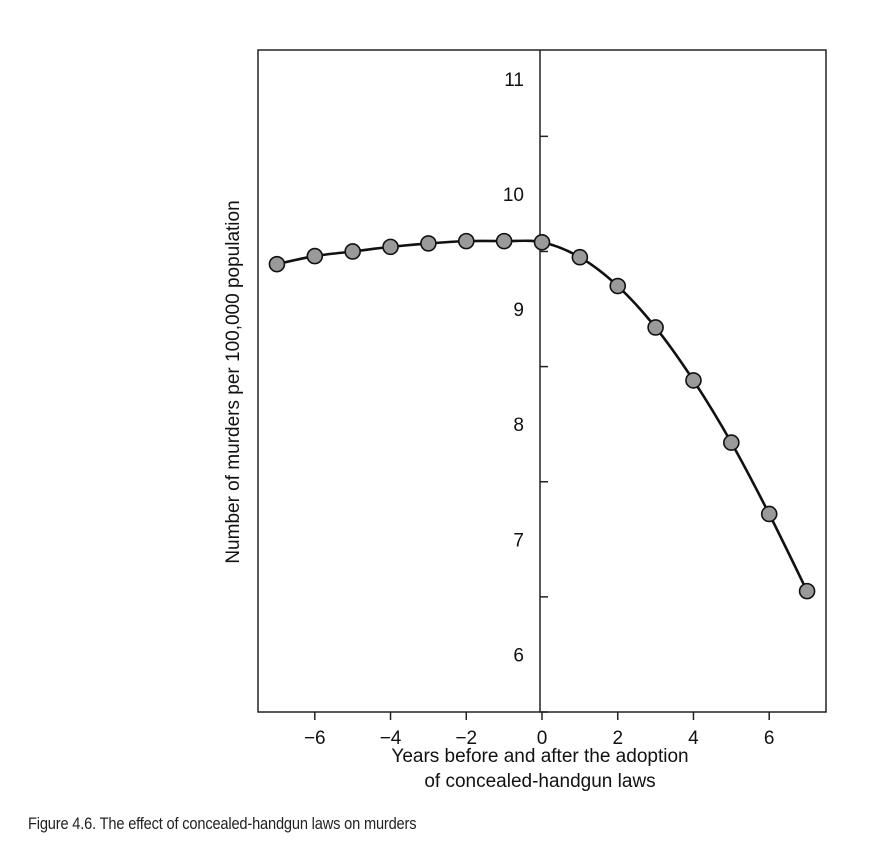  What do you see at coordinates (233, 381) in the screenshot?
I see `y-axis-label: Number of murders per 100,000 population` at bounding box center [233, 381].